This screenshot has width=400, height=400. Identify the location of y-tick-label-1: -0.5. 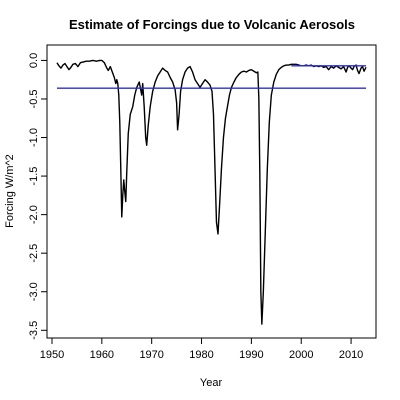
(34, 98).